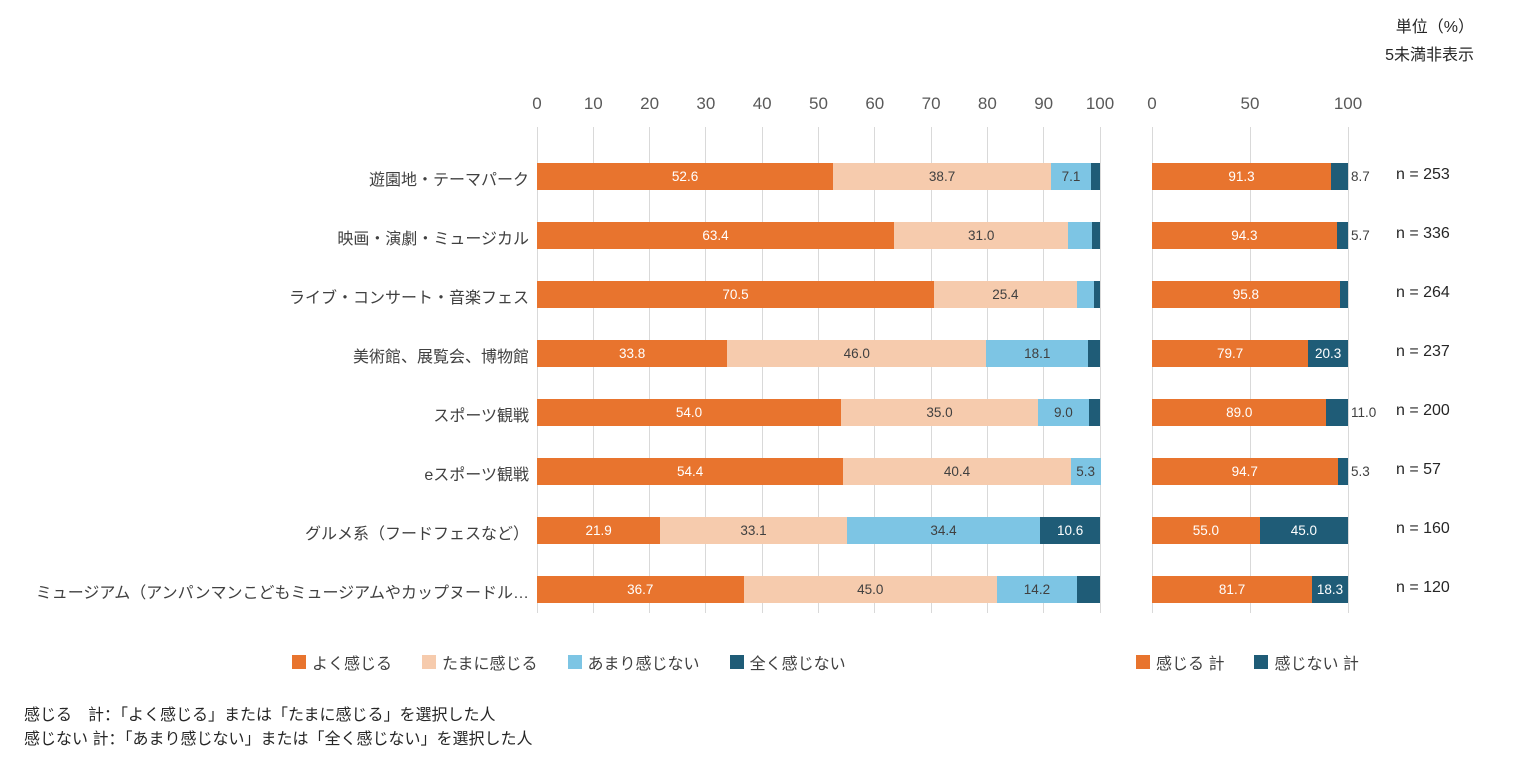  What do you see at coordinates (1244, 235) in the screenshot?
I see `bar-segment: 94.3` at bounding box center [1244, 235].